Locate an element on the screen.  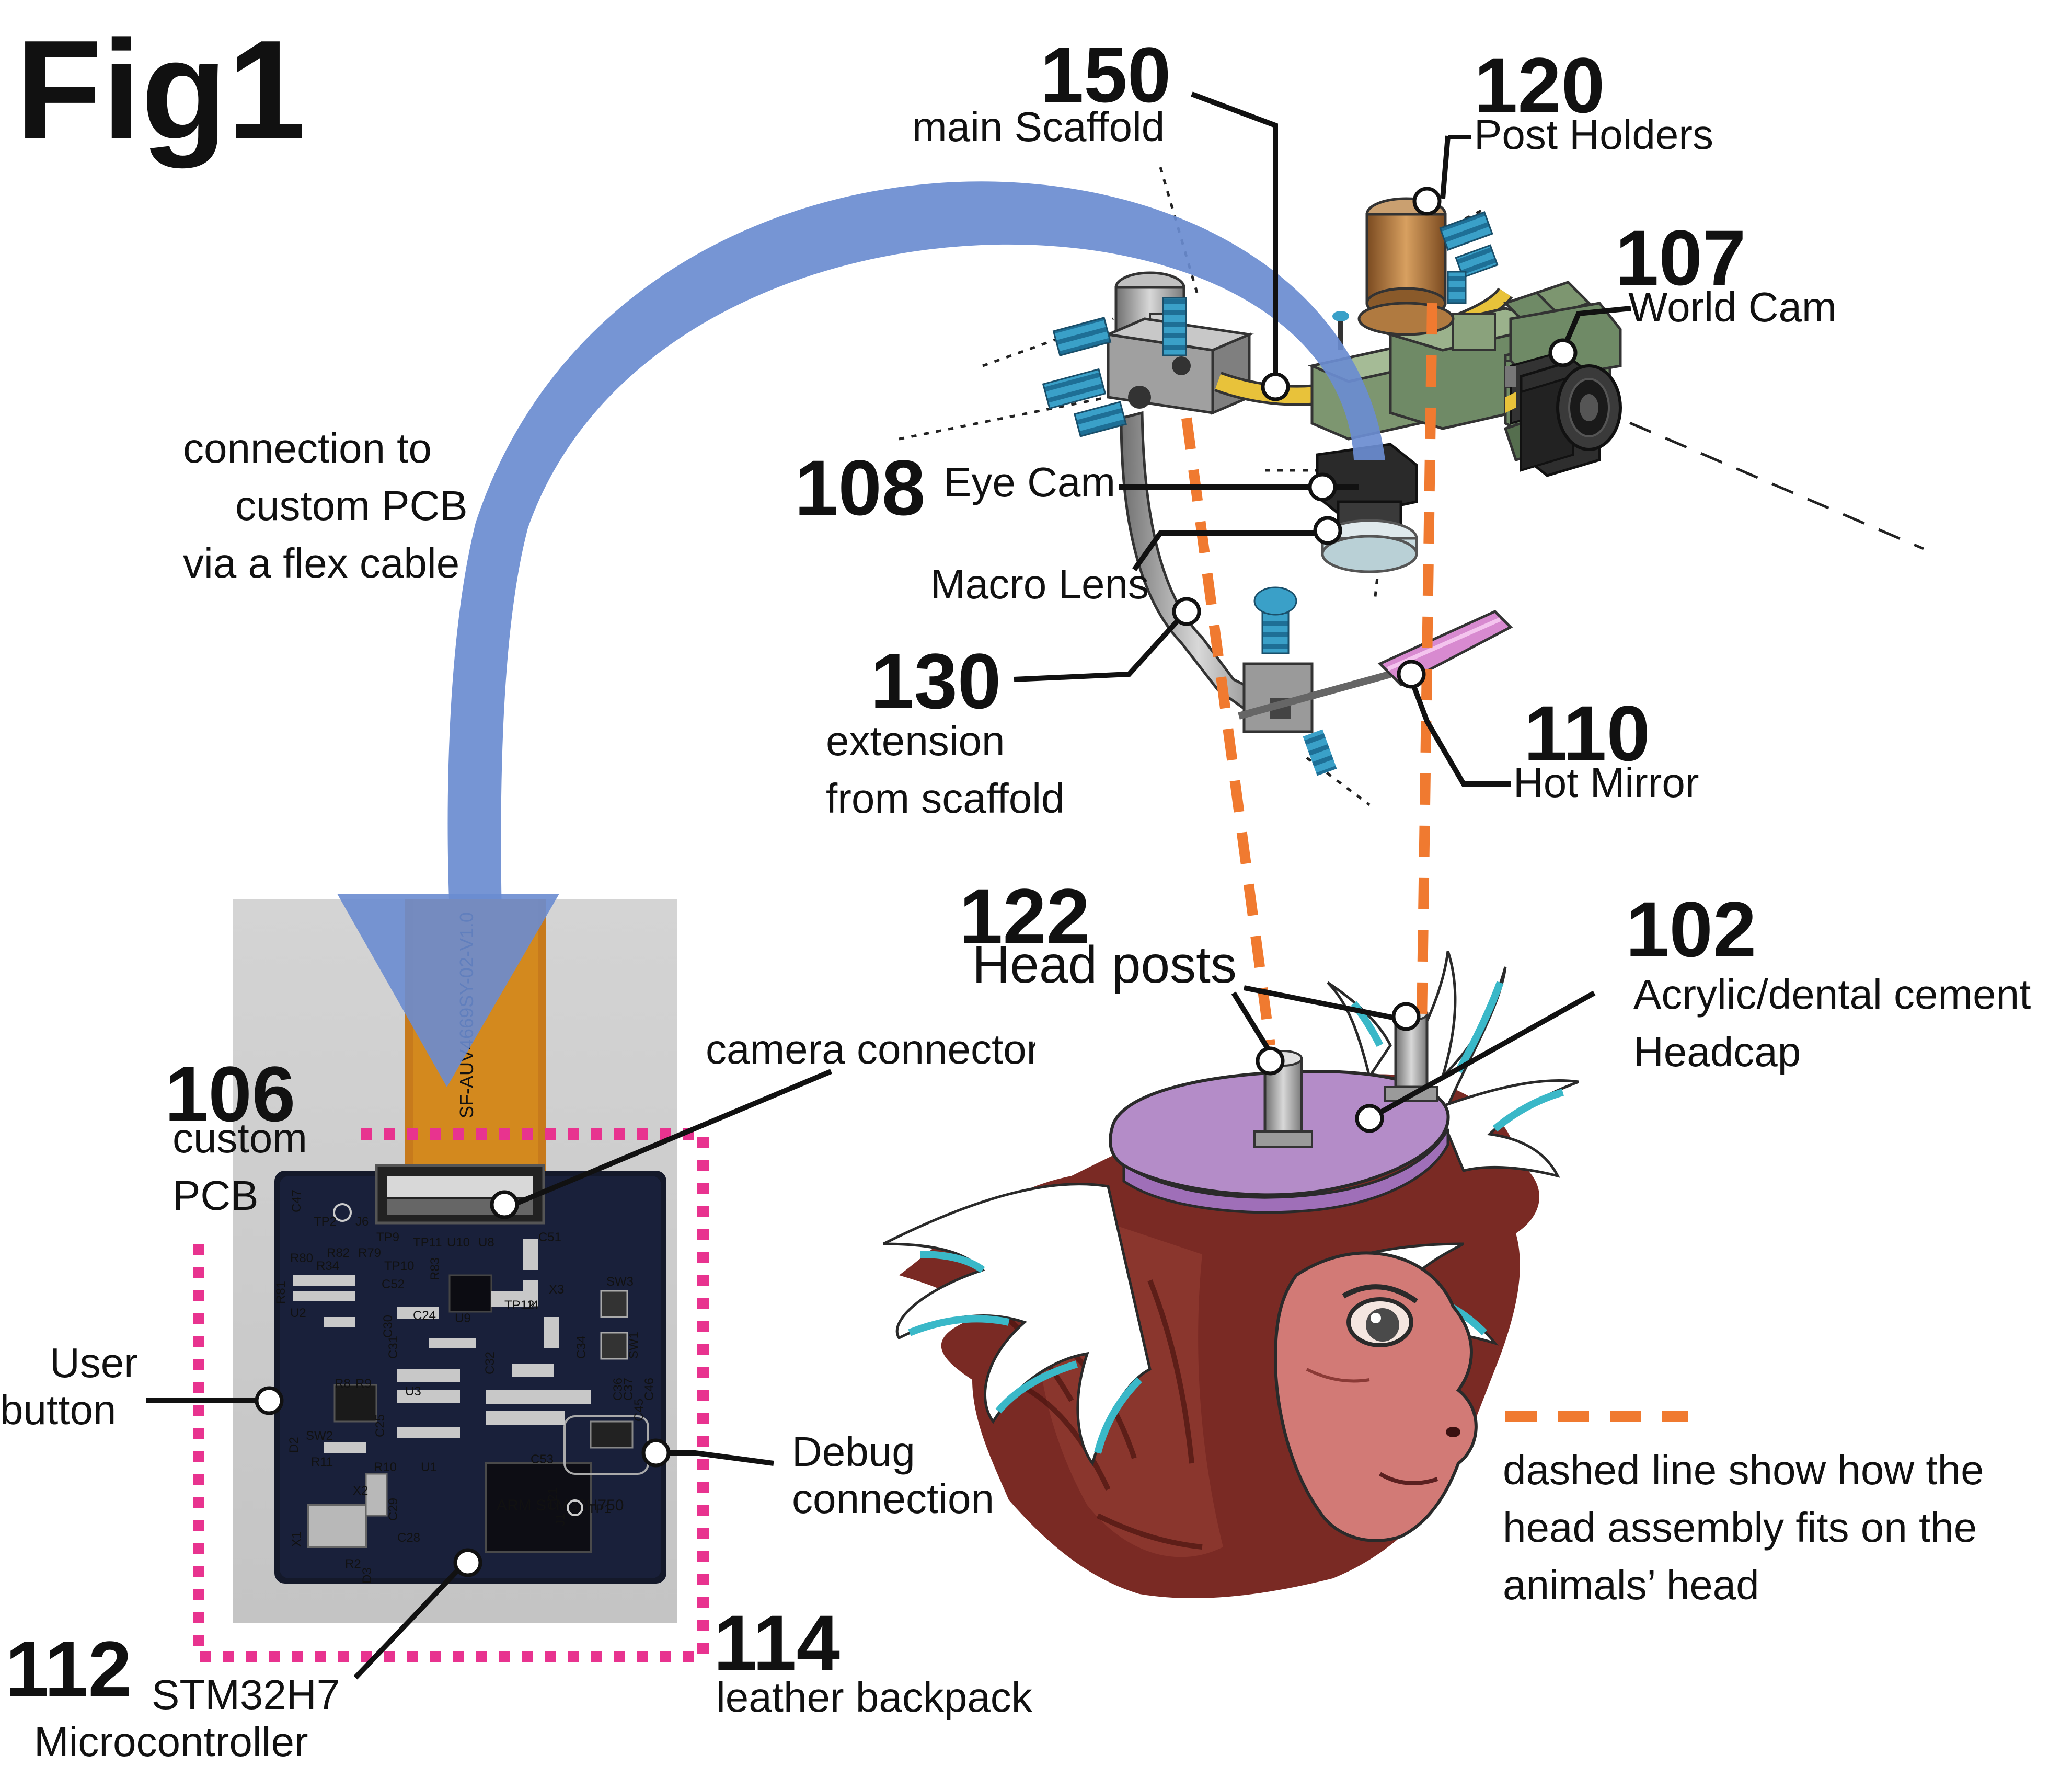
svg-text: SW2 is located at coordinates (319, 1436).